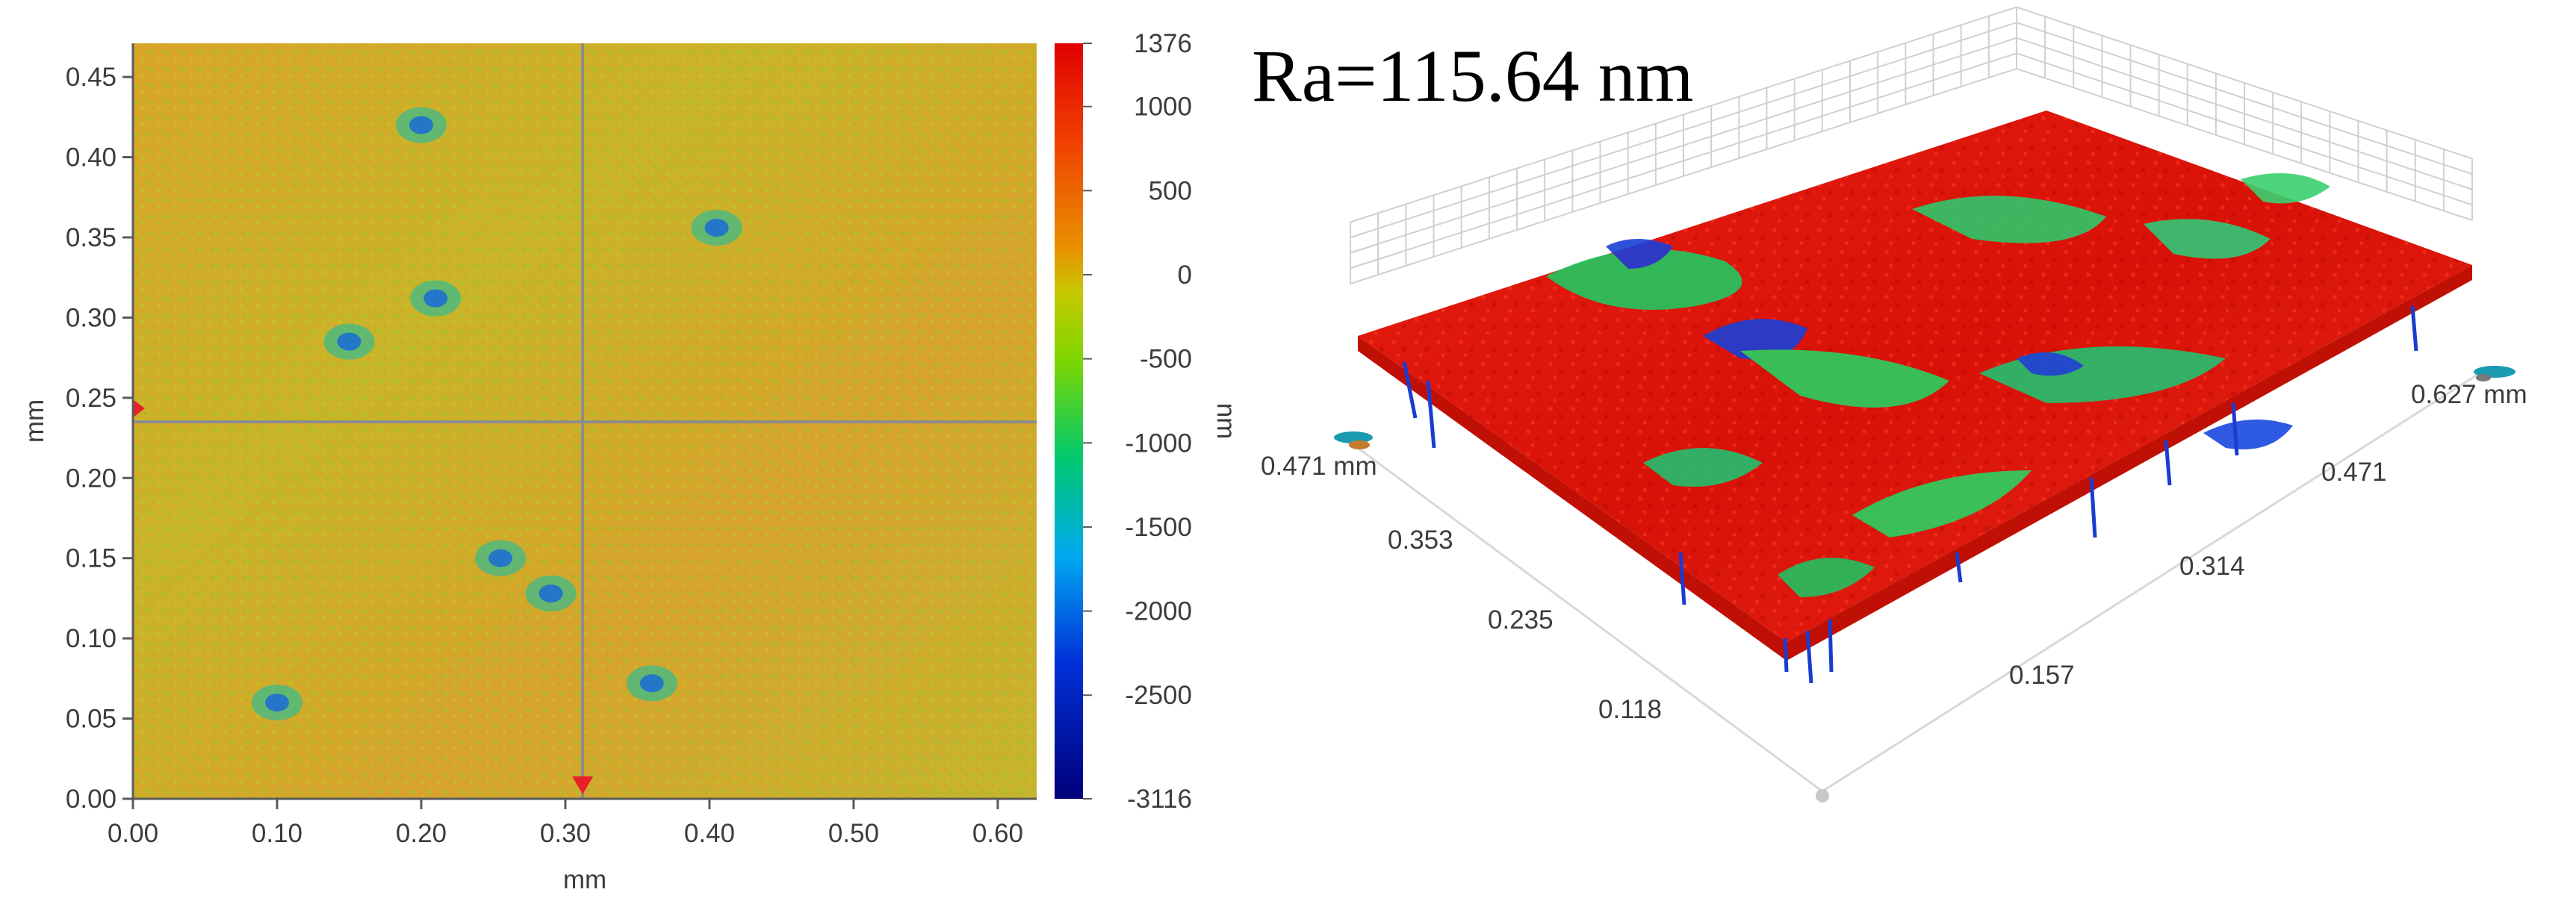  Describe the element at coordinates (92, 719) in the screenshot. I see `y-tick-label: 0.05` at that location.